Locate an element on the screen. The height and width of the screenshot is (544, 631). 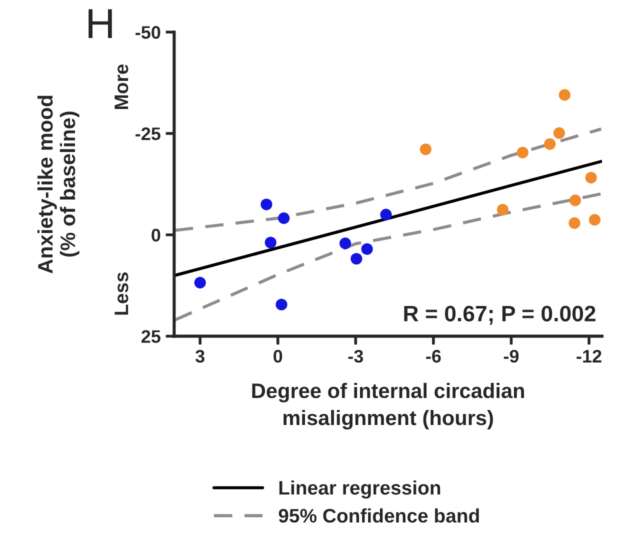
text: More is located at coordinates (121, 86).